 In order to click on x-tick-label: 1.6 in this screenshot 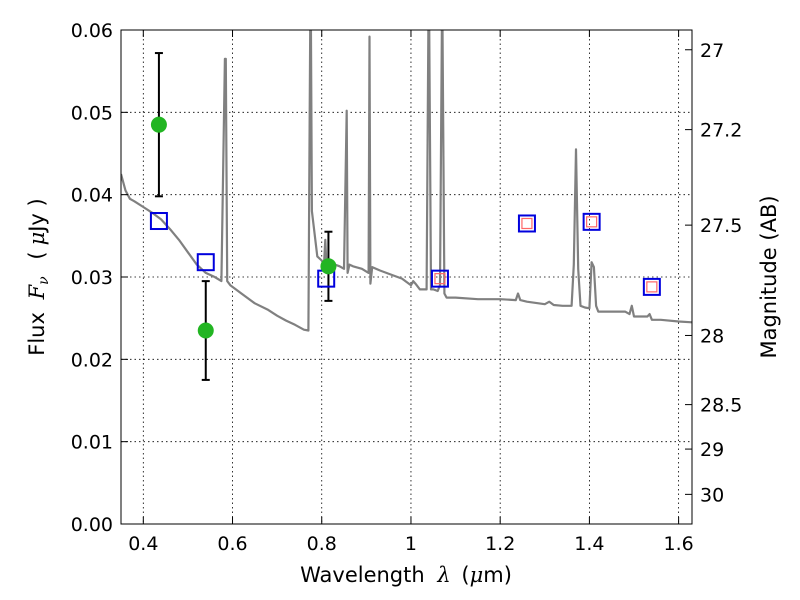, I will do `click(679, 544)`.